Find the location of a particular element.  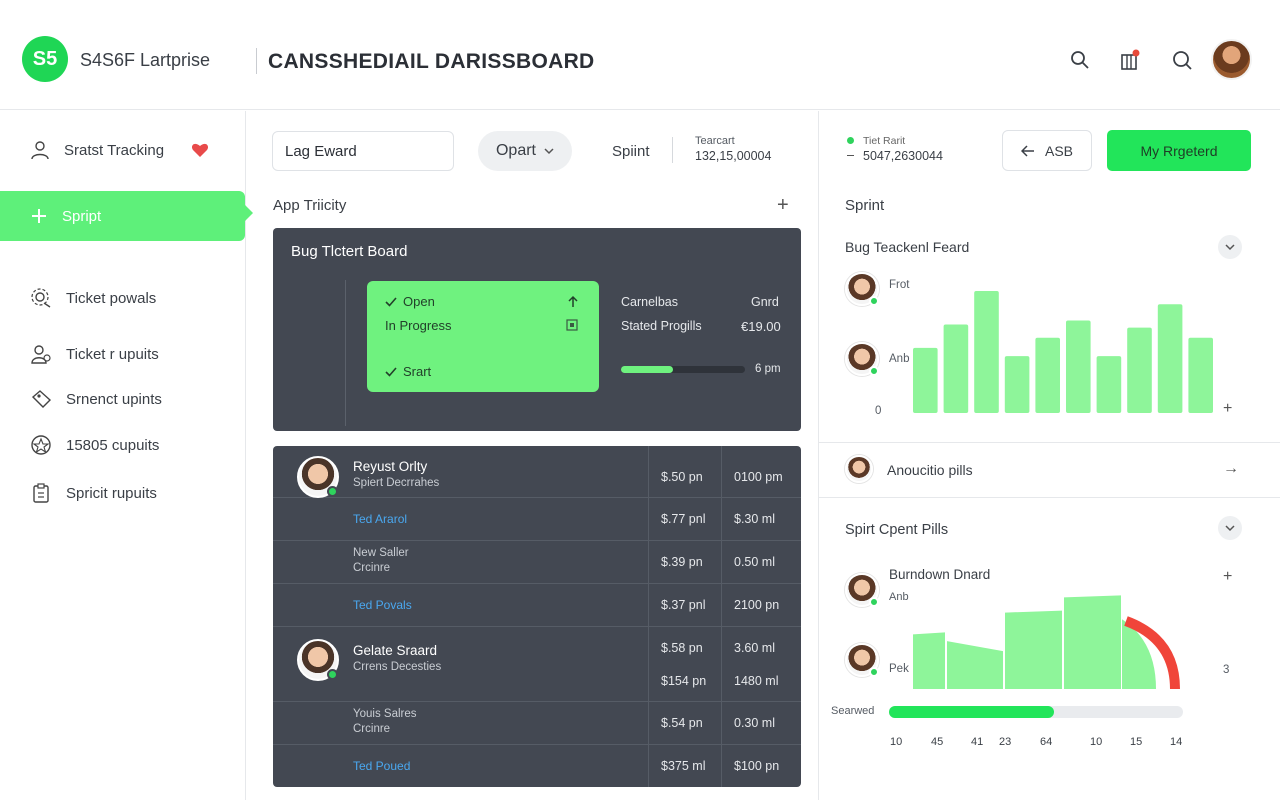

arrow-right-icon: → is located at coordinates (1231, 468).